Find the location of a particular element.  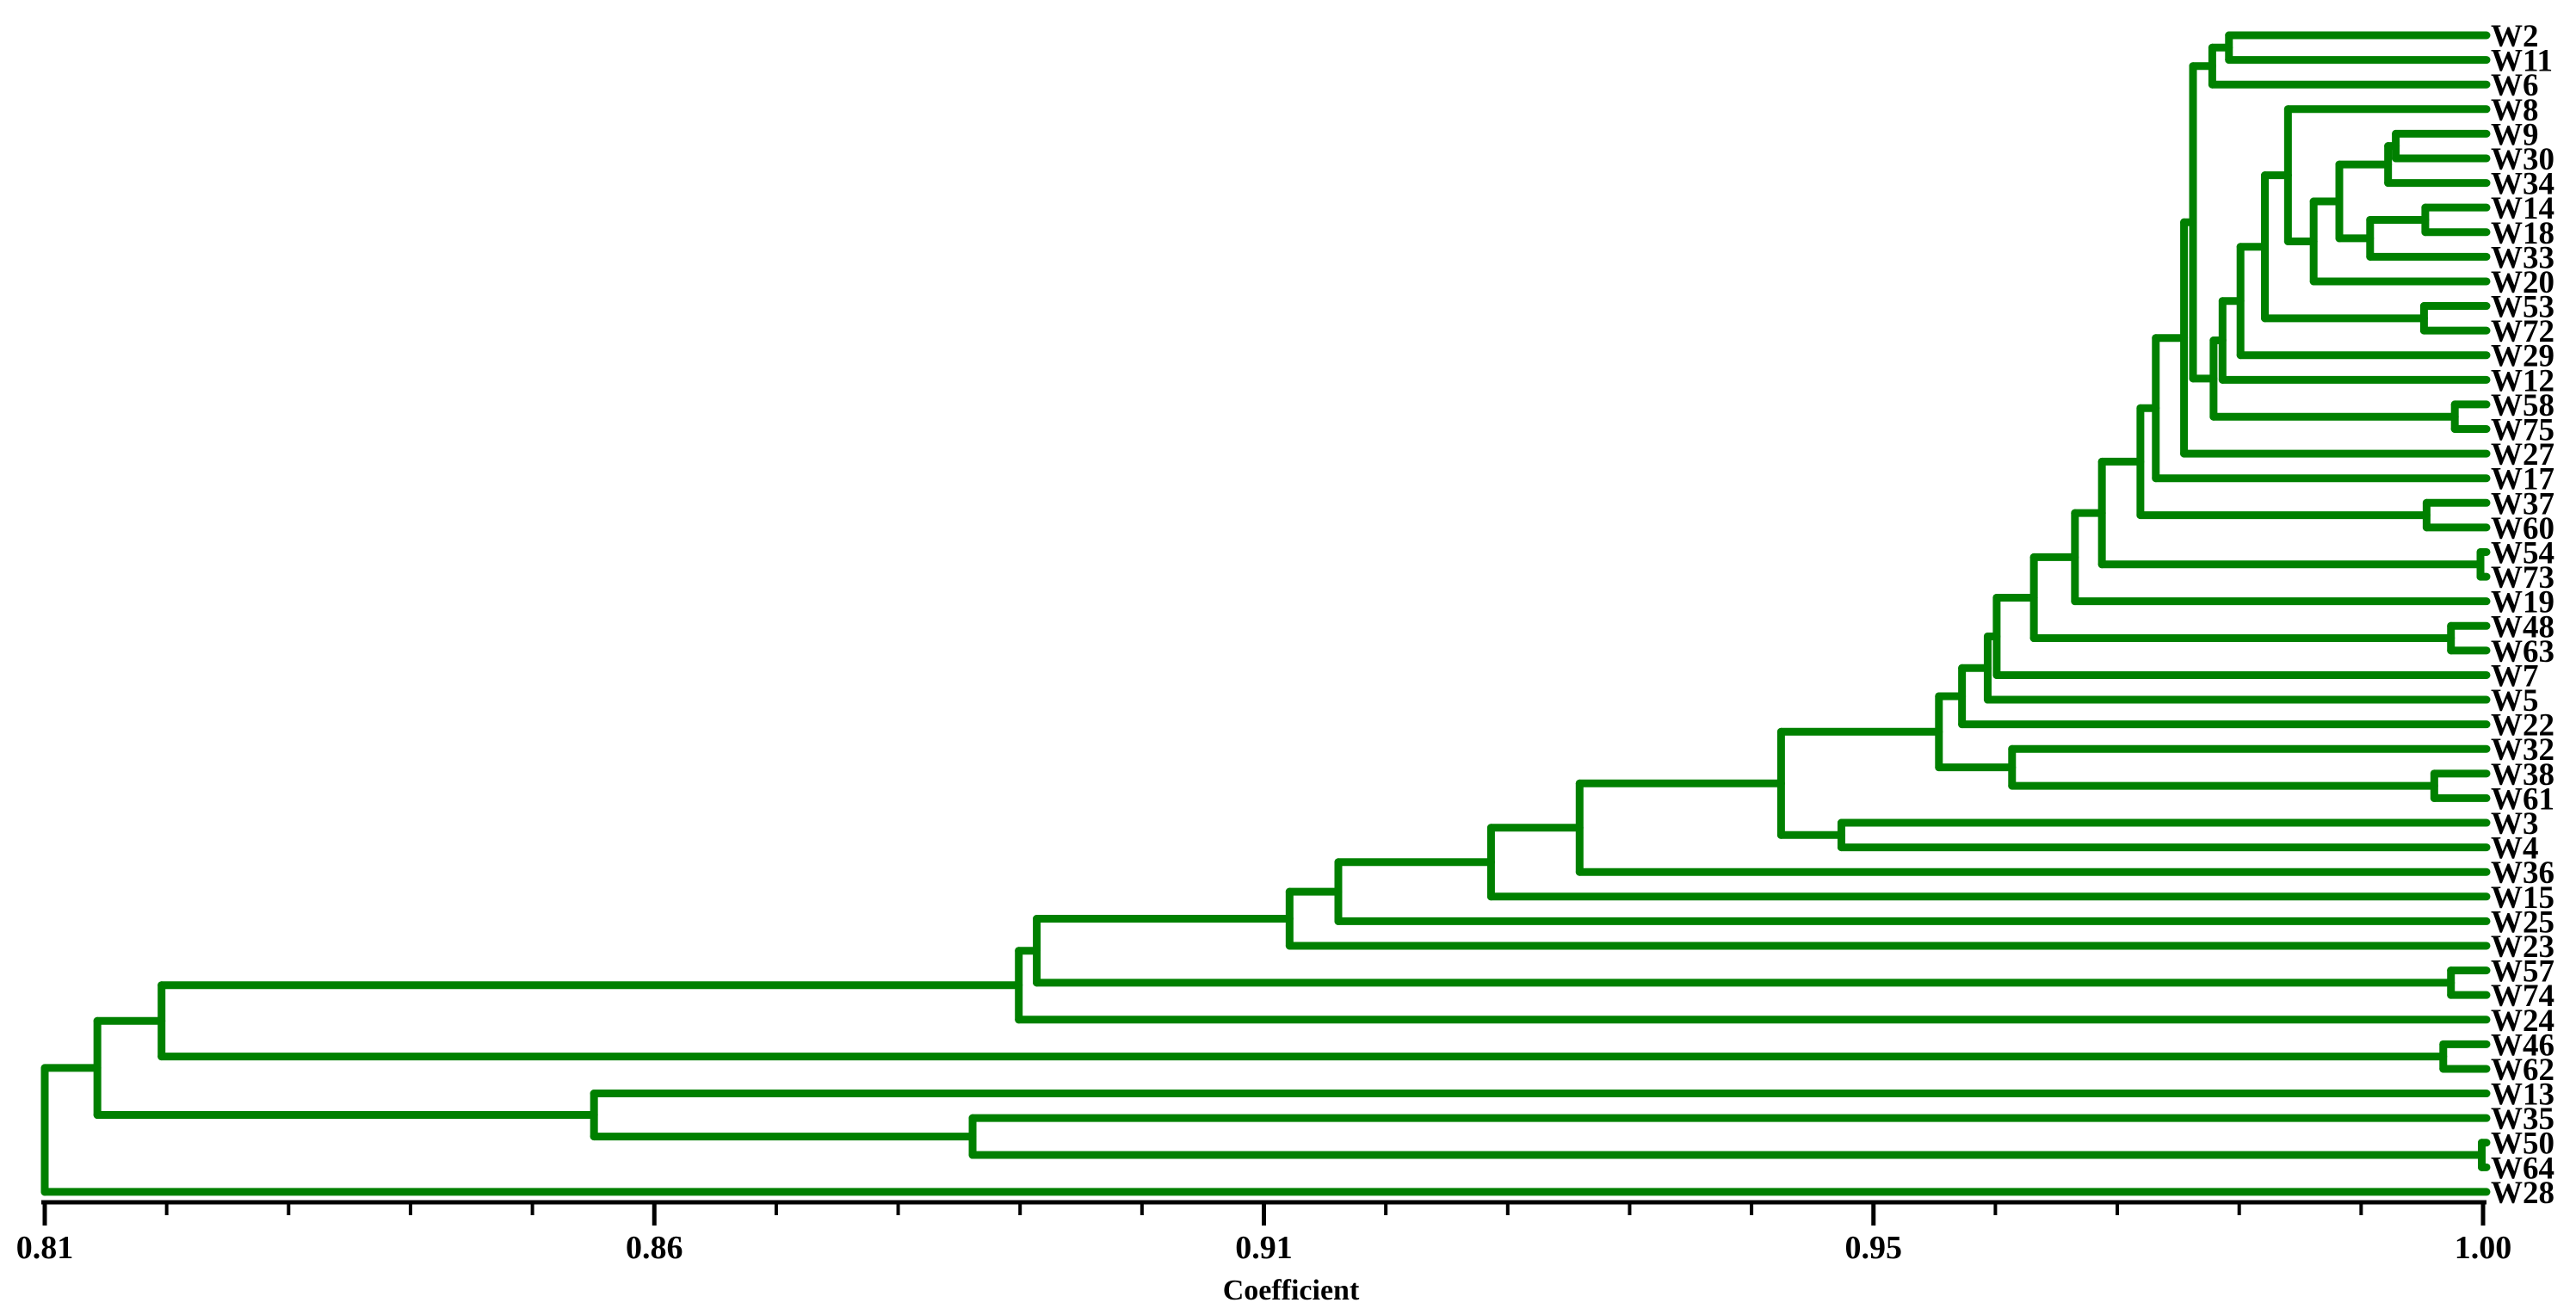

leaf-label: W12 is located at coordinates (2522, 380).